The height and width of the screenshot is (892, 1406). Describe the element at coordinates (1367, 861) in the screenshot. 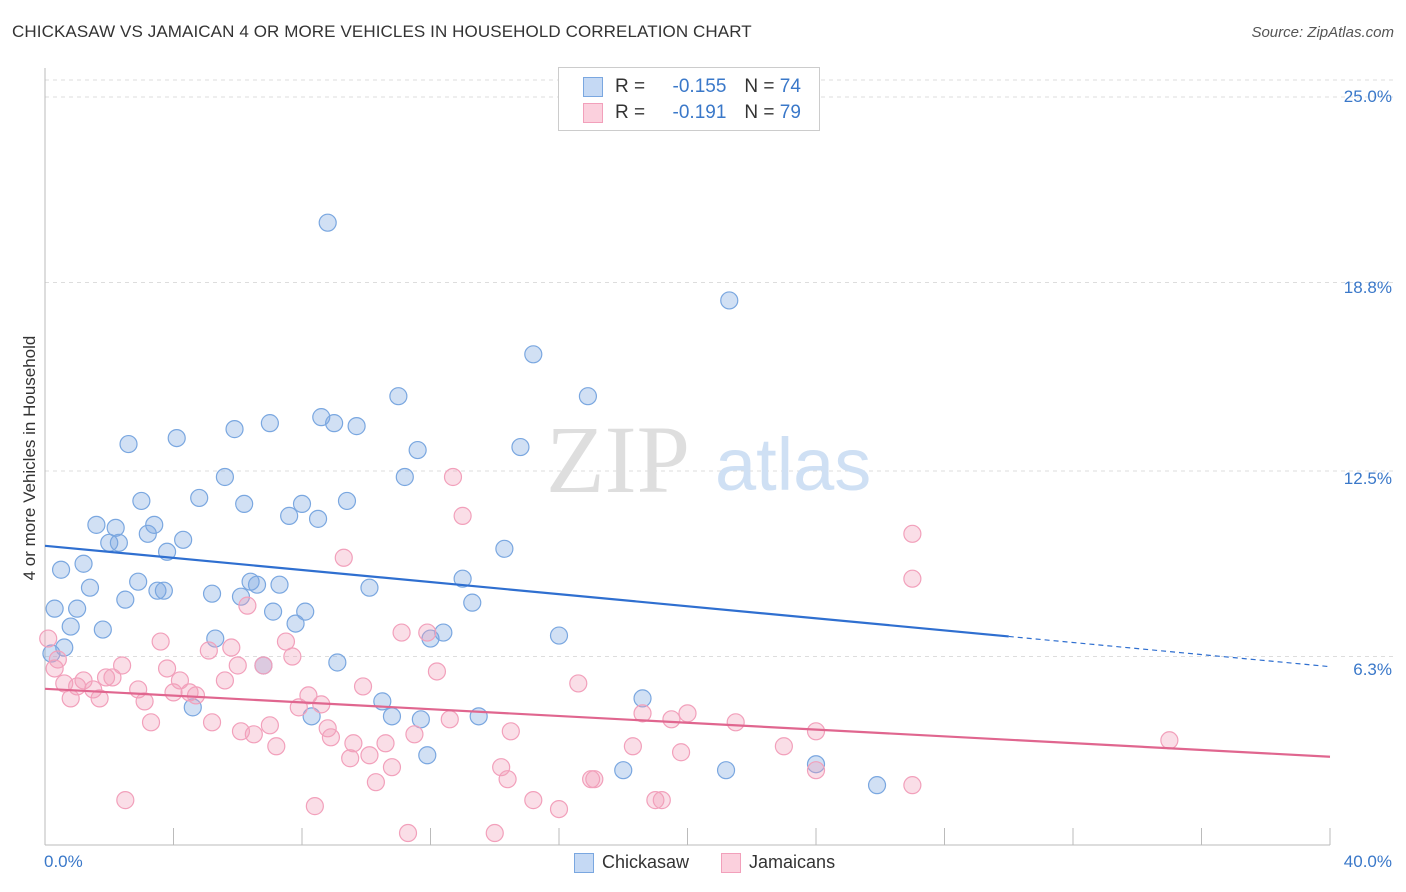

I see `x-tick-label-max: 40.0%` at that location.